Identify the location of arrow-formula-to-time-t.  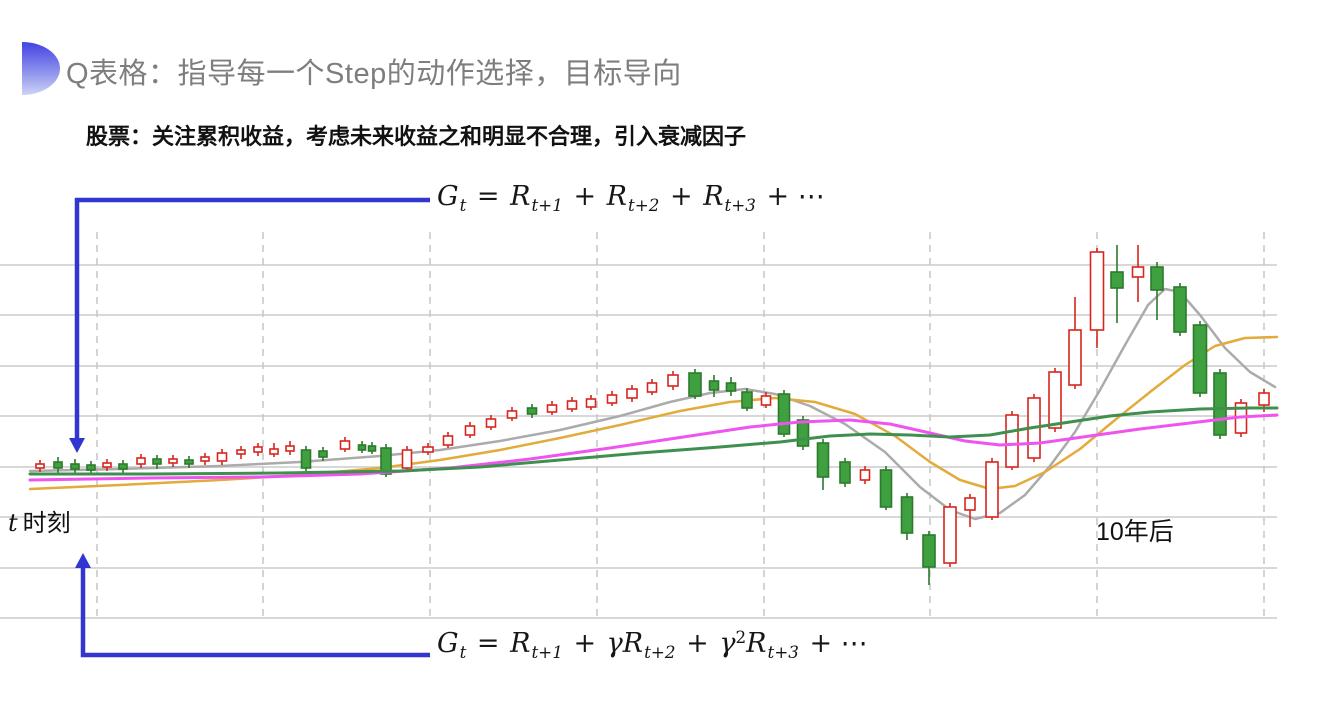
(252, 318).